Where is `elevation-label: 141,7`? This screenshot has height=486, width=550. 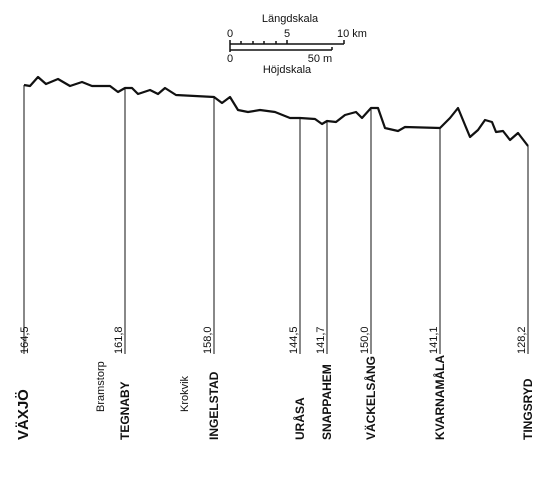
elevation-label: 141,7 is located at coordinates (321, 340).